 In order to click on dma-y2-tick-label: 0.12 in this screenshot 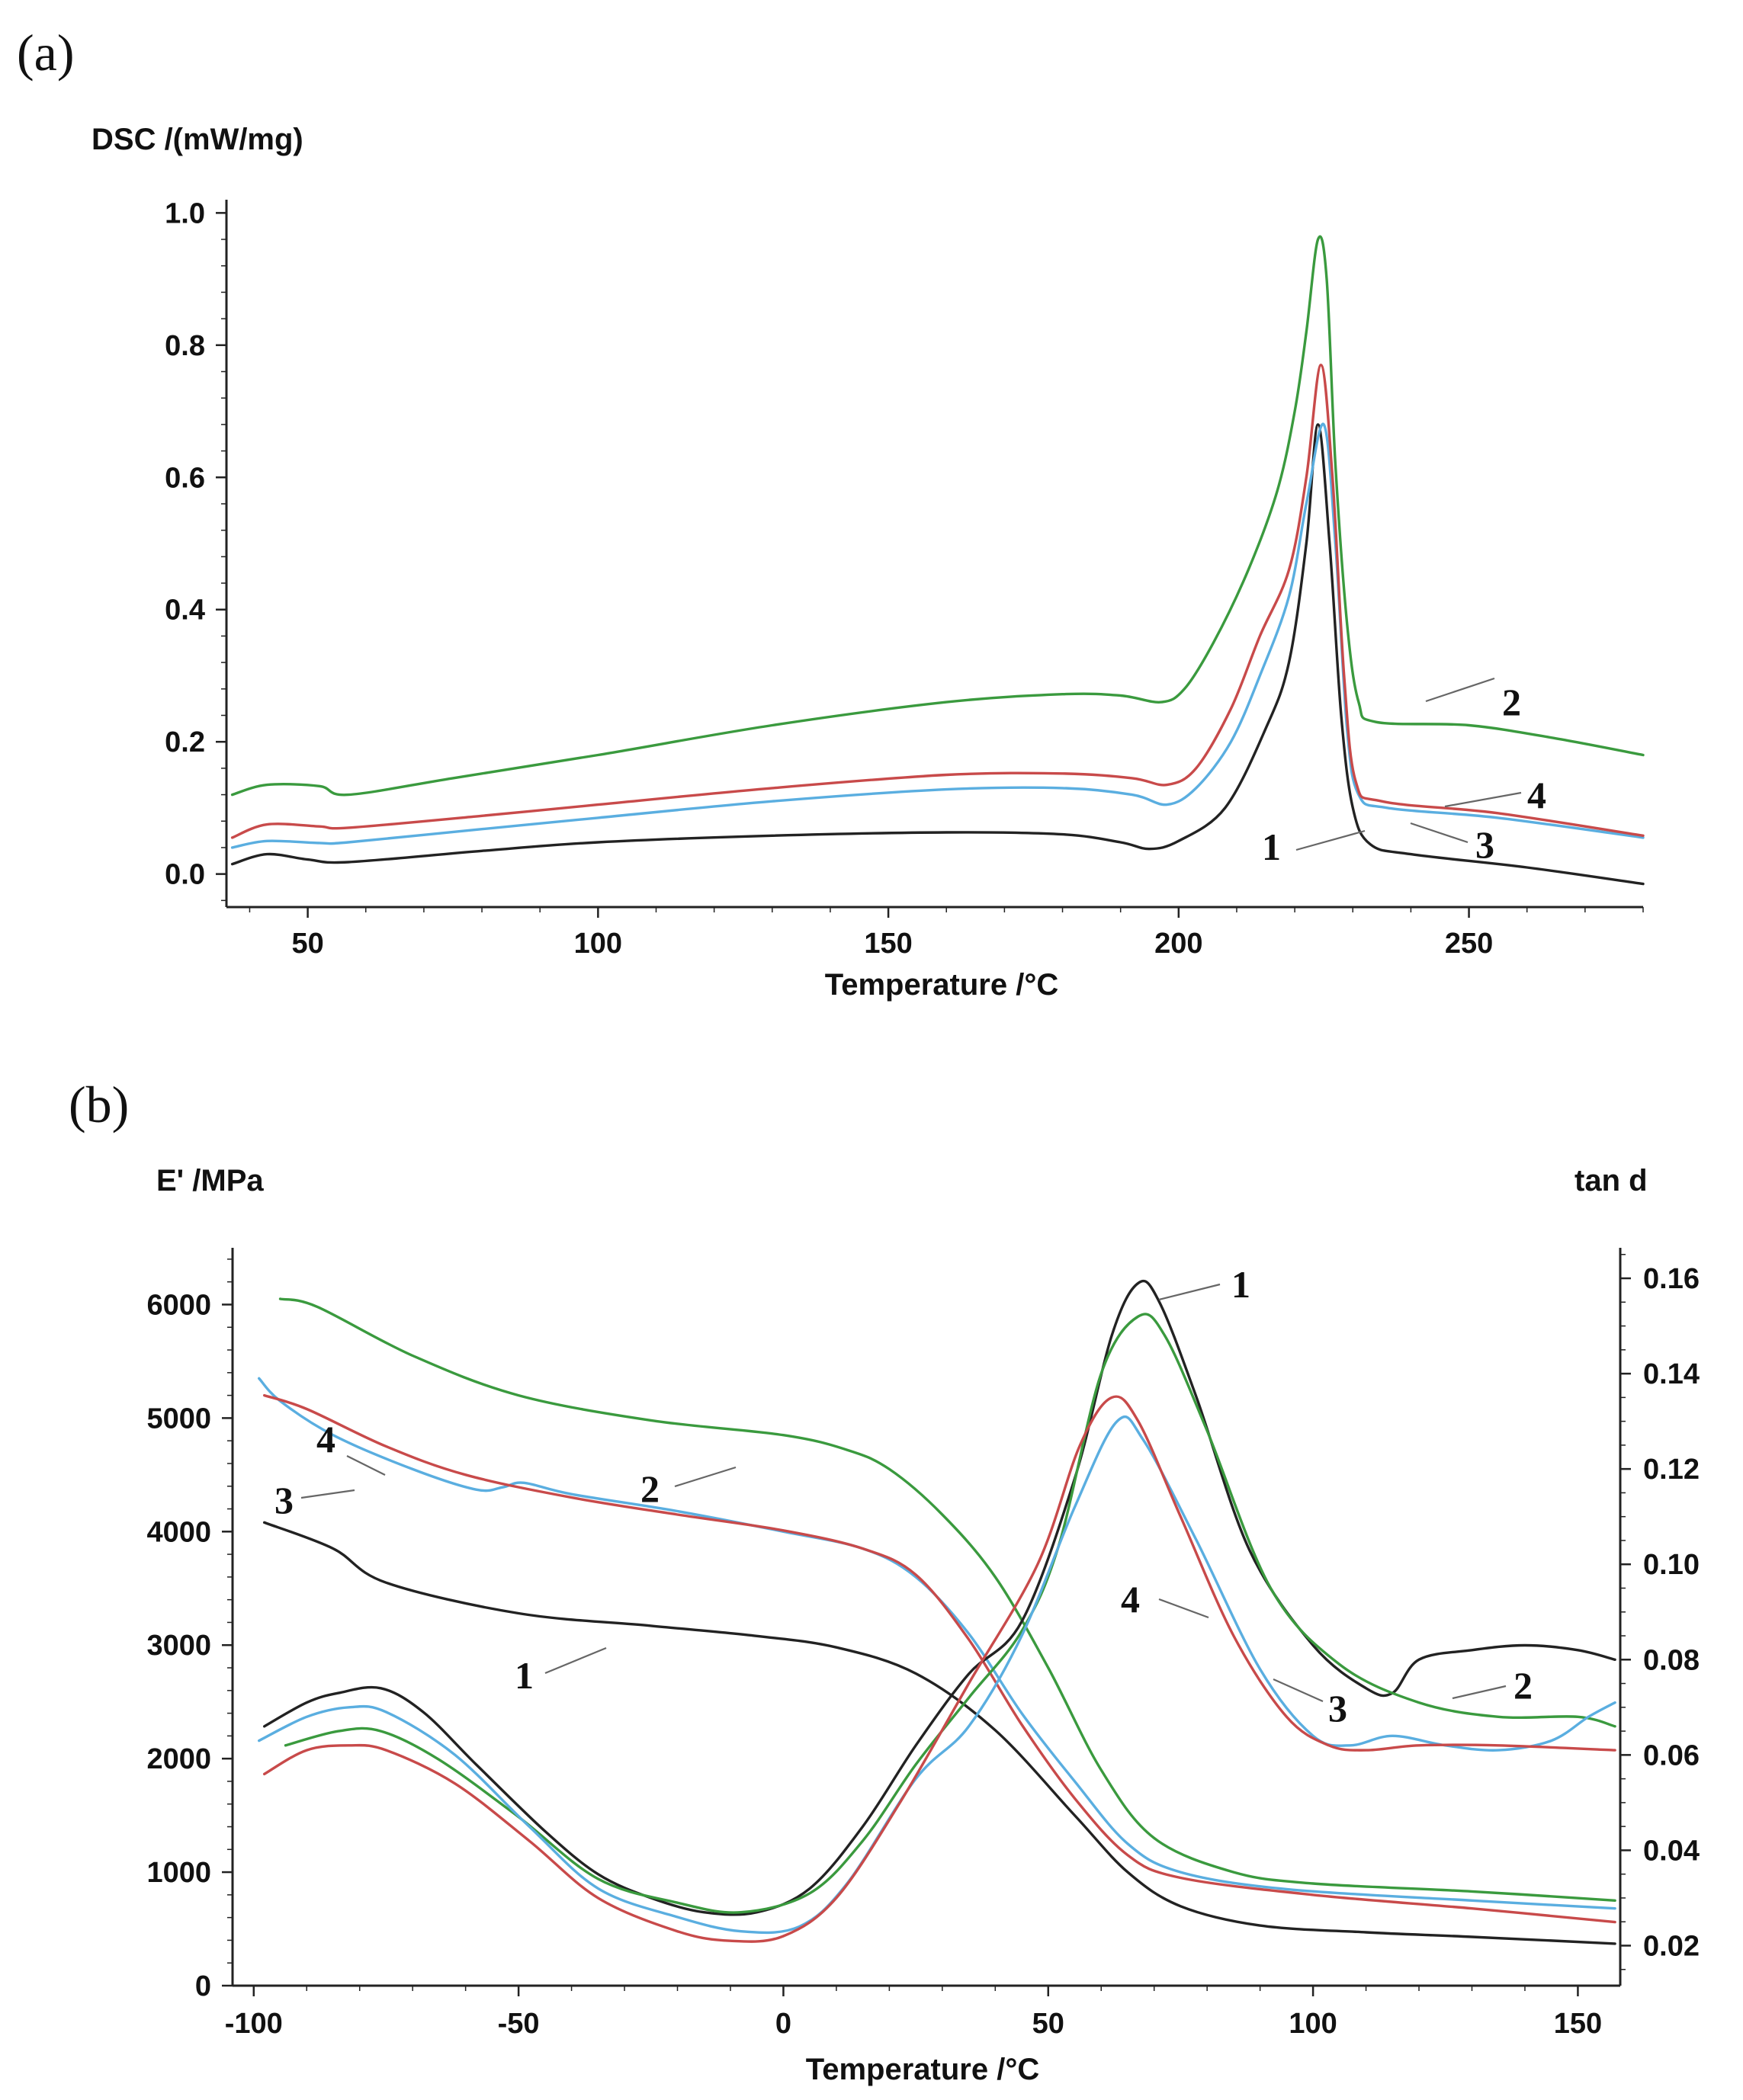, I will do `click(1671, 1470)`.